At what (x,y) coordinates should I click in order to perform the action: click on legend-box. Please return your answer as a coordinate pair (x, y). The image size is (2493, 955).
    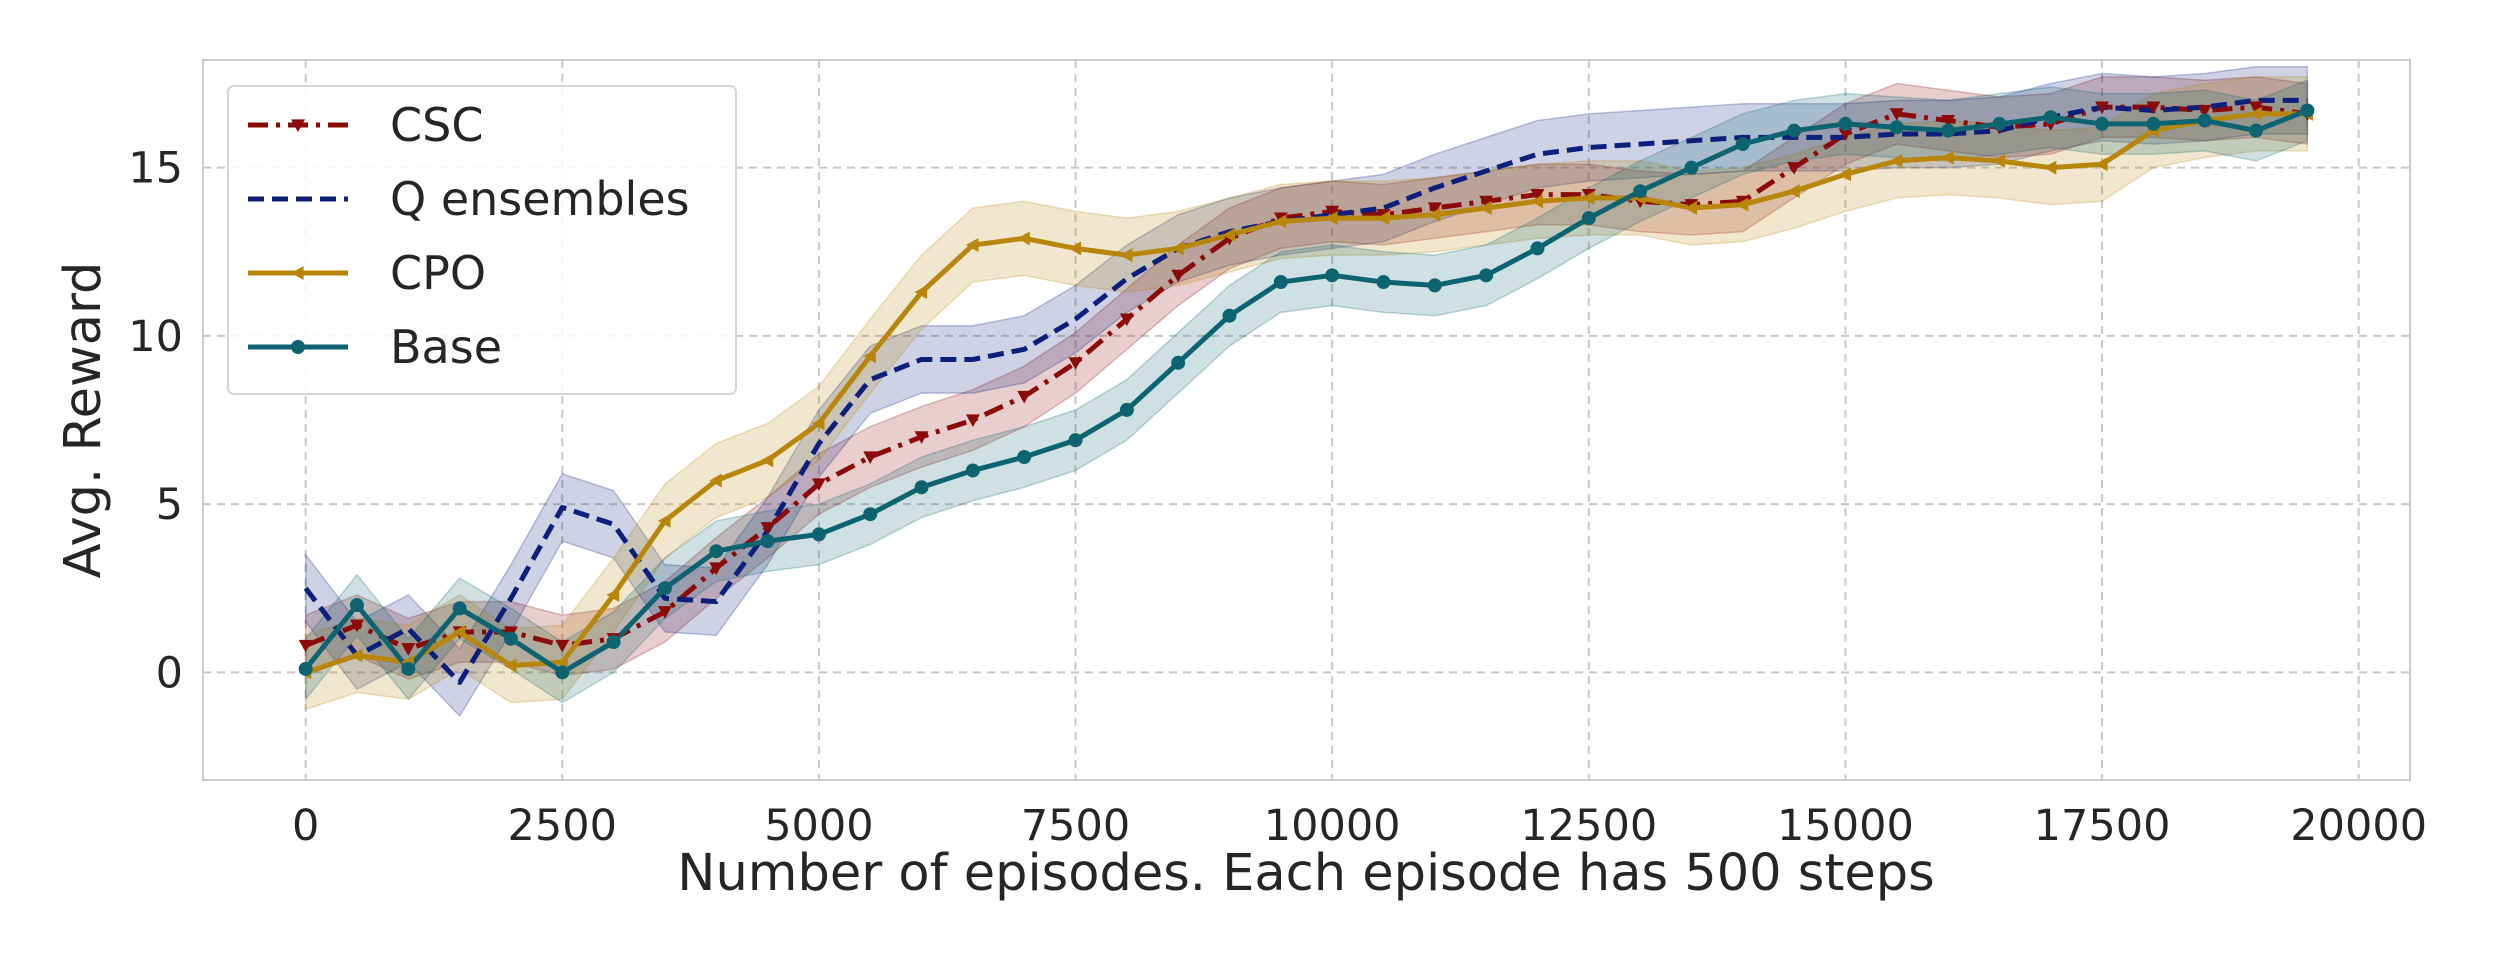
    Looking at the image, I should click on (482, 240).